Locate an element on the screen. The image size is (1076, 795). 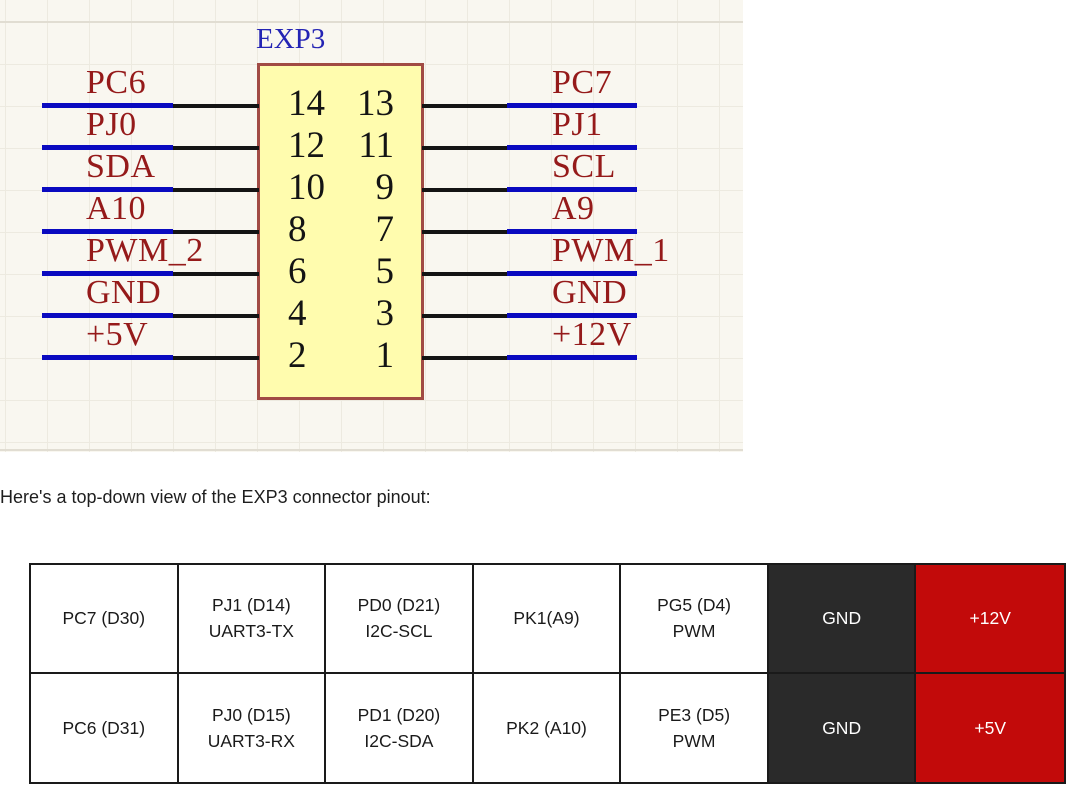
pinout-cell: PC6 (D31) is located at coordinates (105, 727).